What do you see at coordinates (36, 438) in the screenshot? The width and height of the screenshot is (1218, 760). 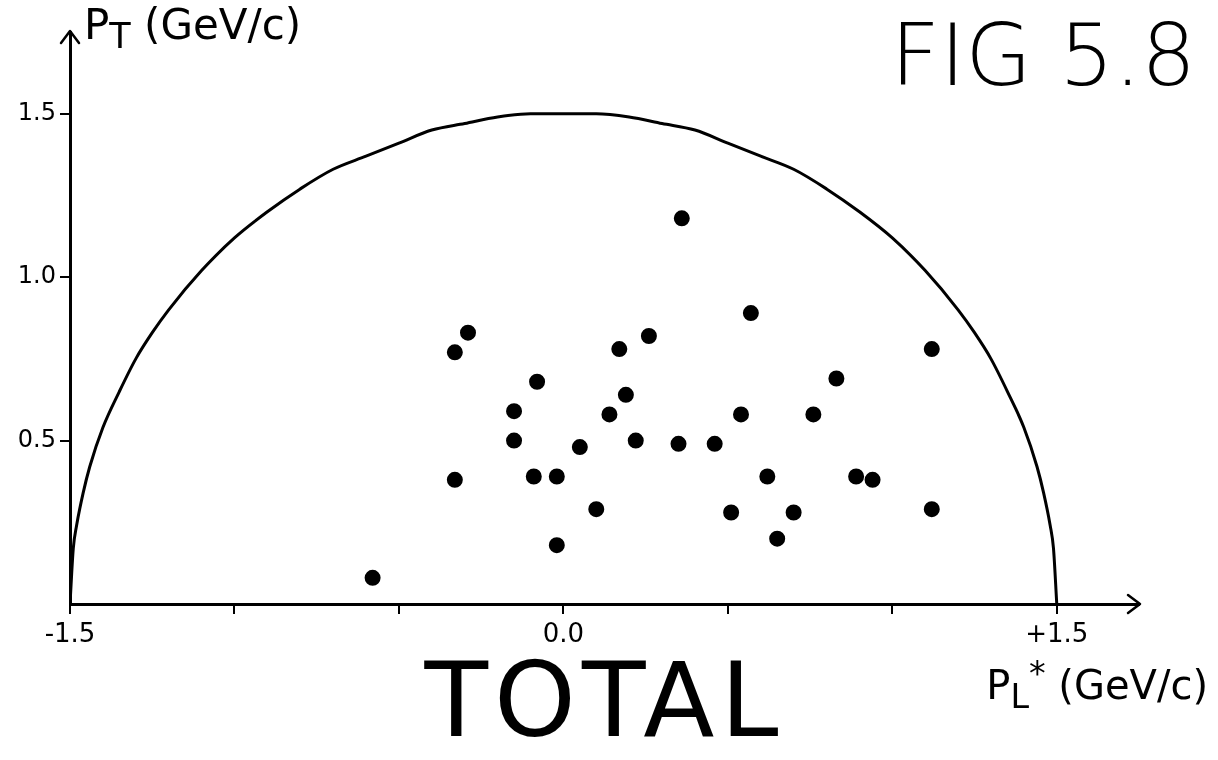 I see `y-tick-label: 0.5` at bounding box center [36, 438].